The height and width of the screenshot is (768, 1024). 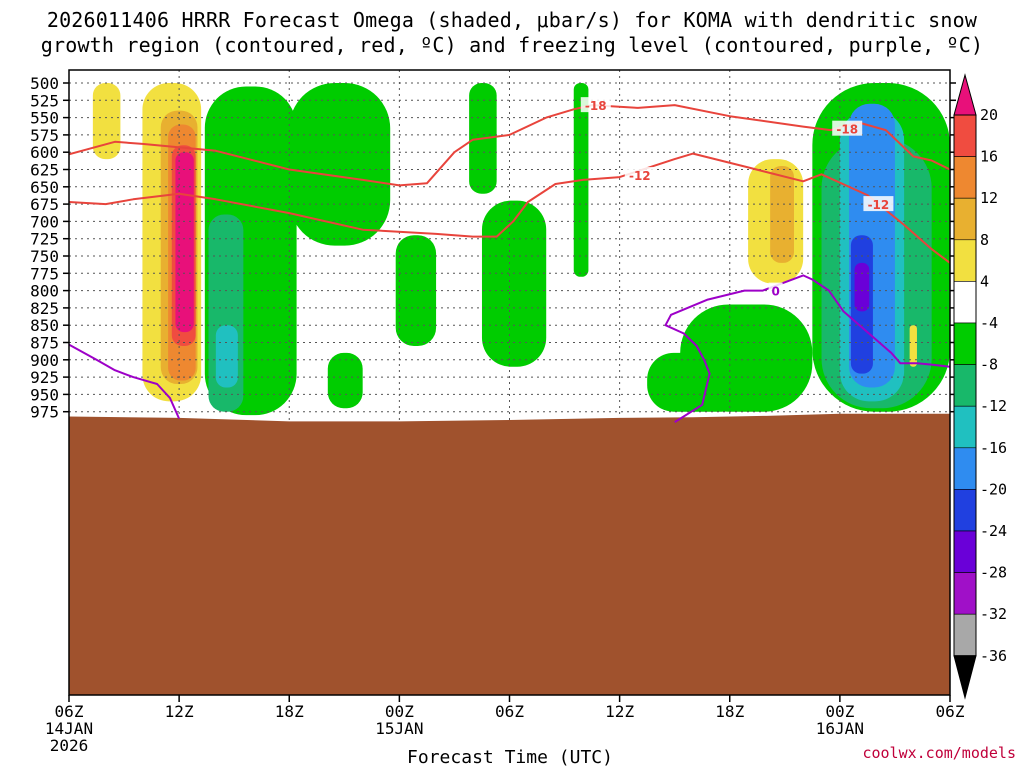 I want to click on y-tick-label: 875, so click(x=44, y=343).